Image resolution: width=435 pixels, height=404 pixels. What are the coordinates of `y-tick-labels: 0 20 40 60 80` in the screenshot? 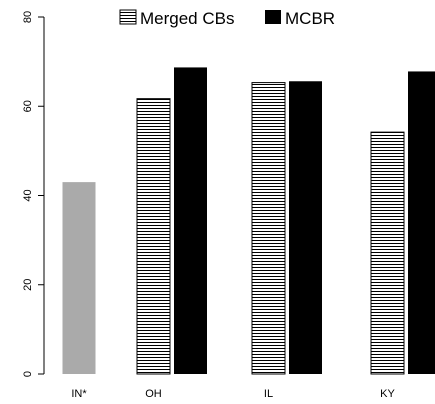 It's located at (28, 194).